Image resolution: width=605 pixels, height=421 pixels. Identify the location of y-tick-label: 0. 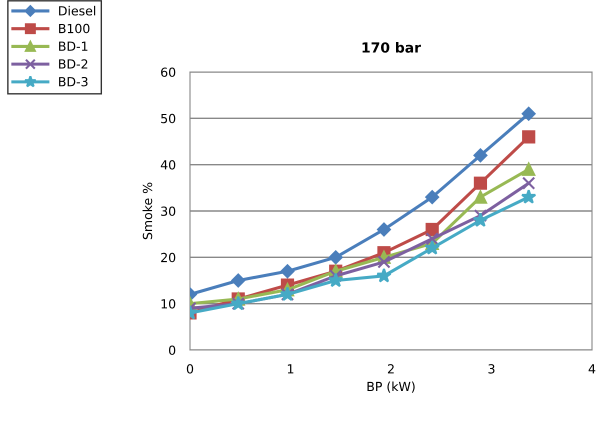
(172, 350).